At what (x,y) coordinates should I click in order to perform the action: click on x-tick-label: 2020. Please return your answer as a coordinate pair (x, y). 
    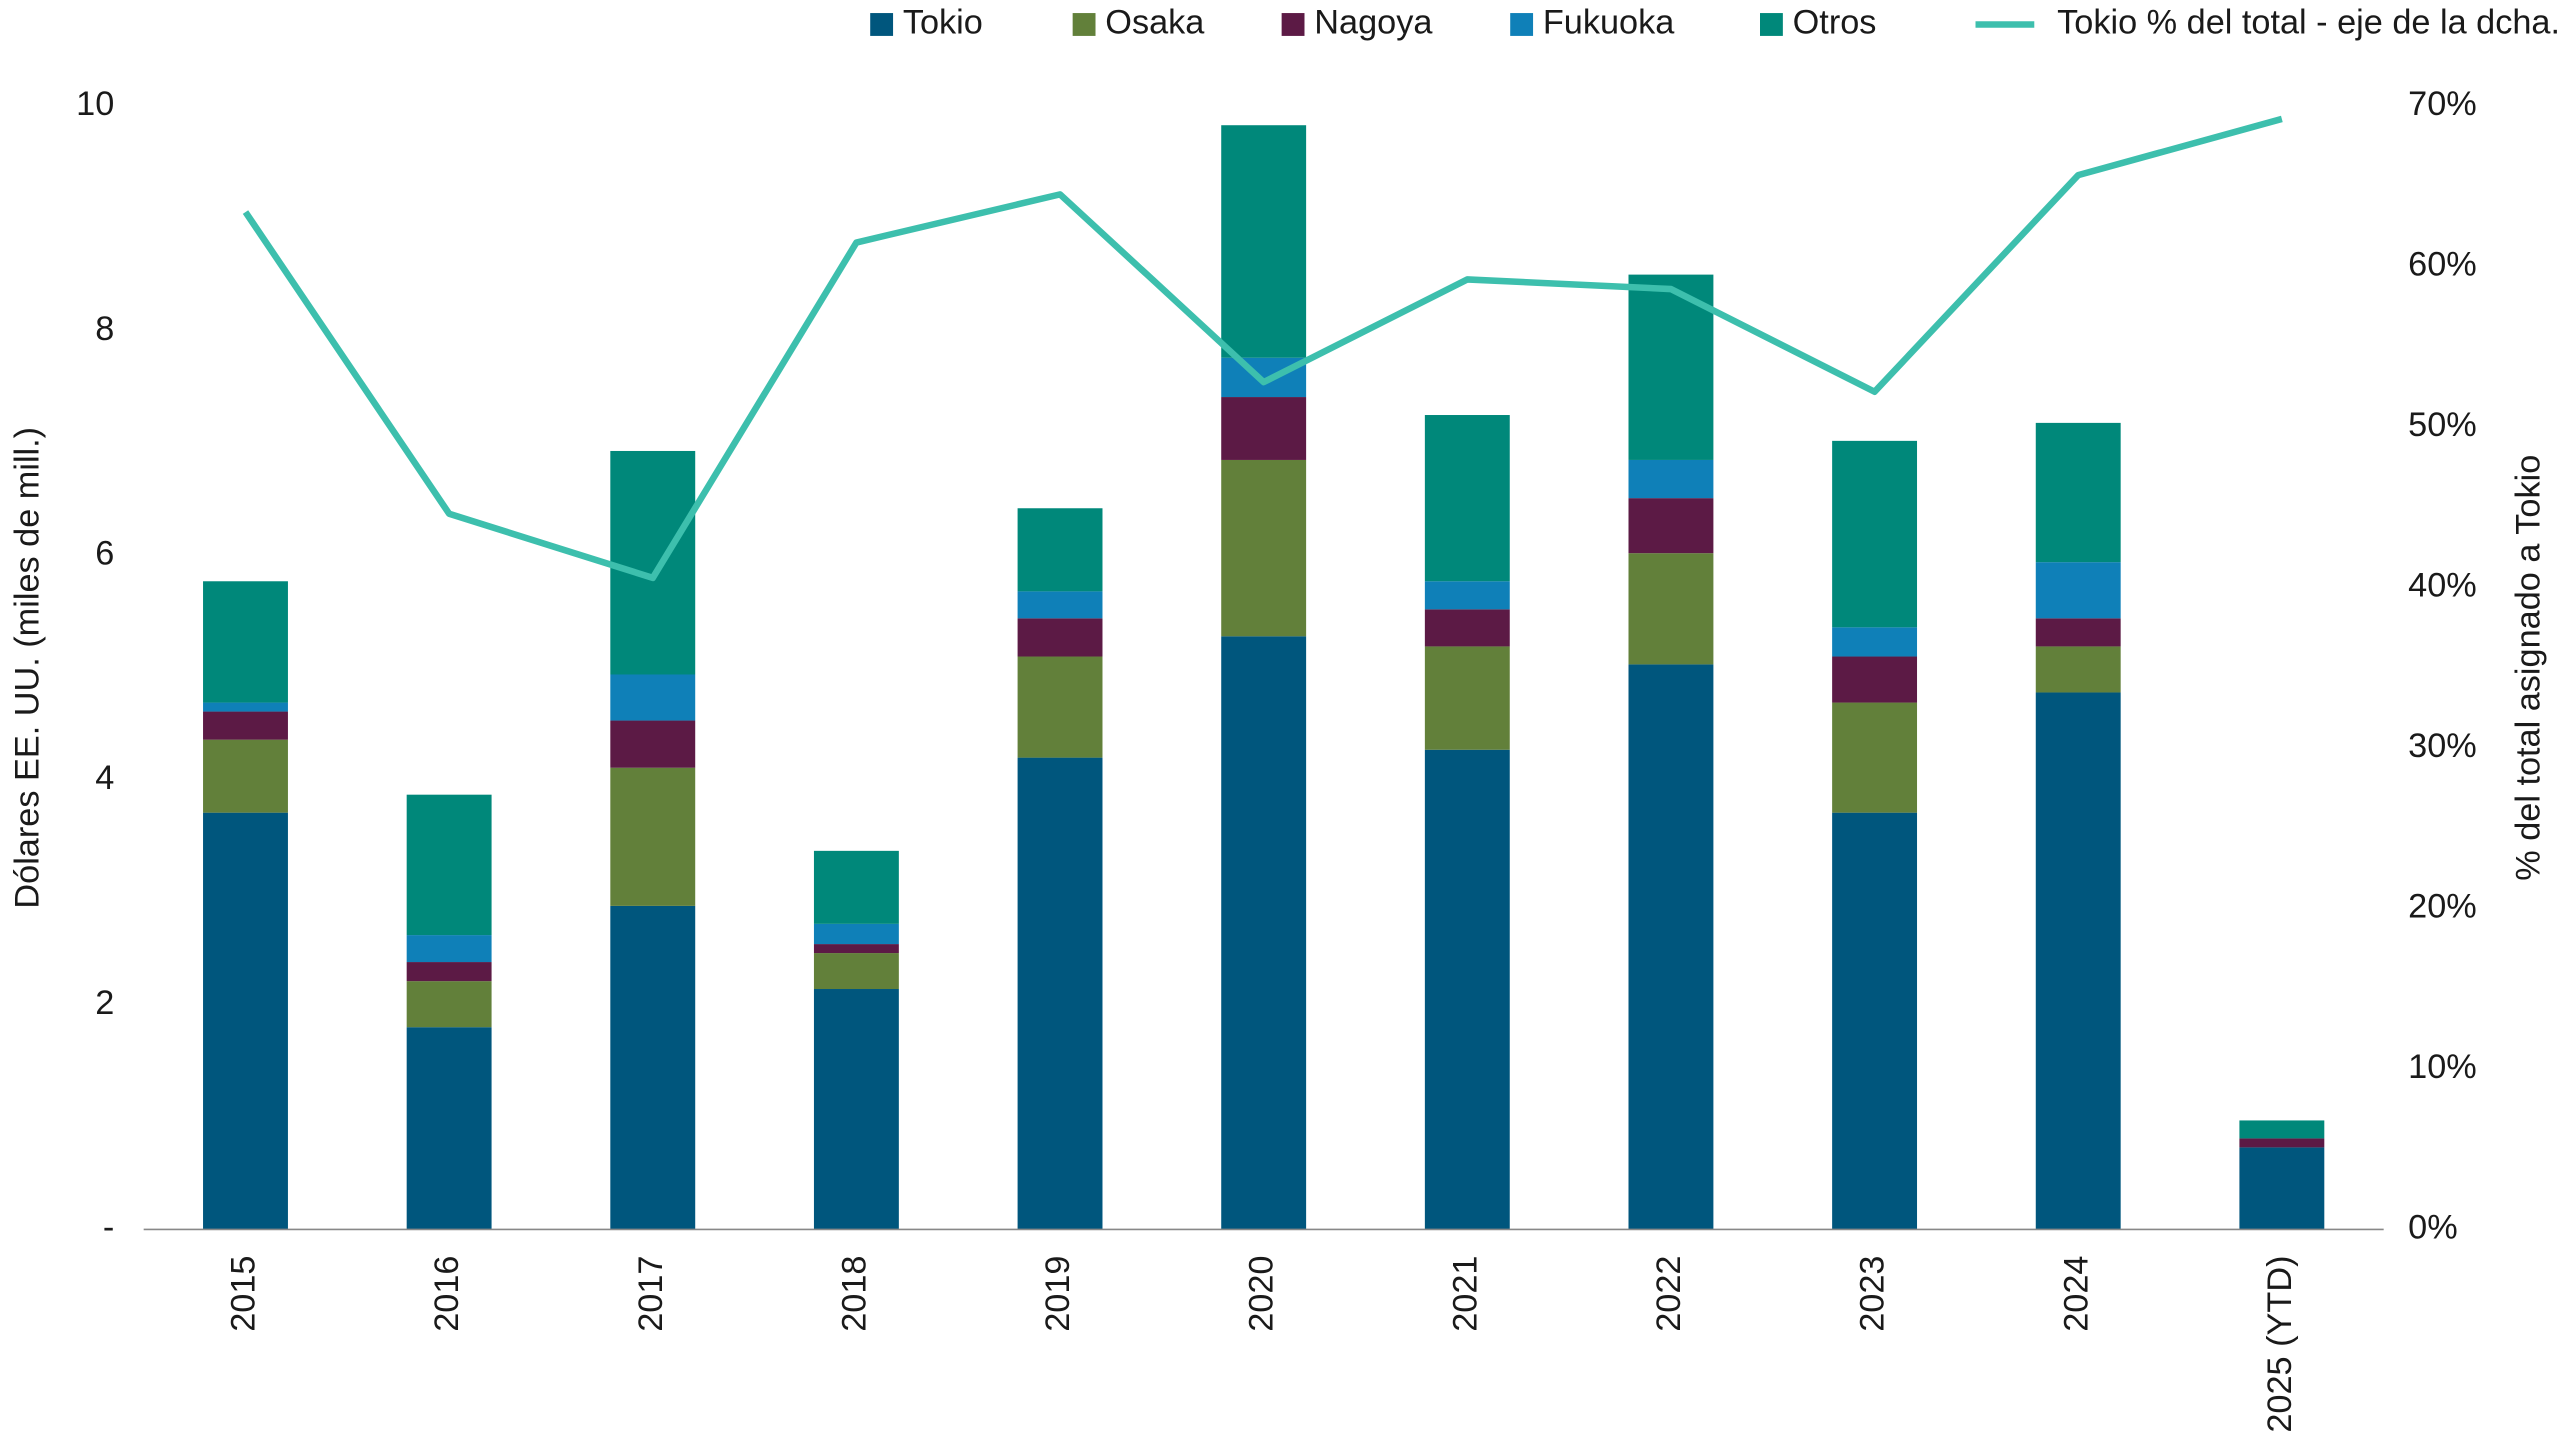
    Looking at the image, I should click on (1262, 1294).